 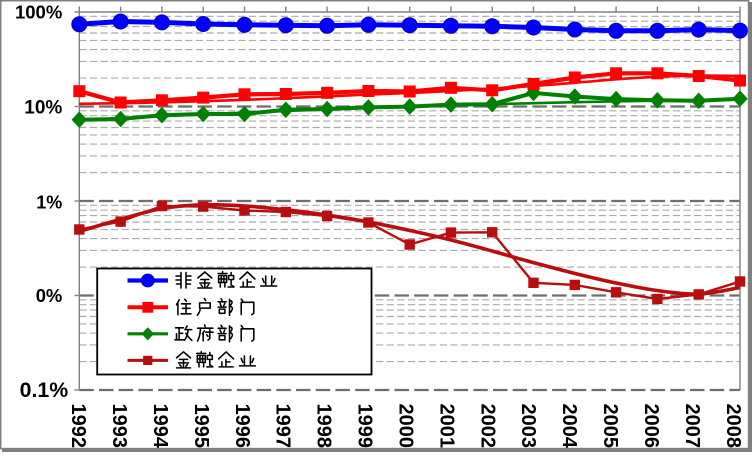 What do you see at coordinates (201, 426) in the screenshot?
I see `svg-text: 1995` at bounding box center [201, 426].